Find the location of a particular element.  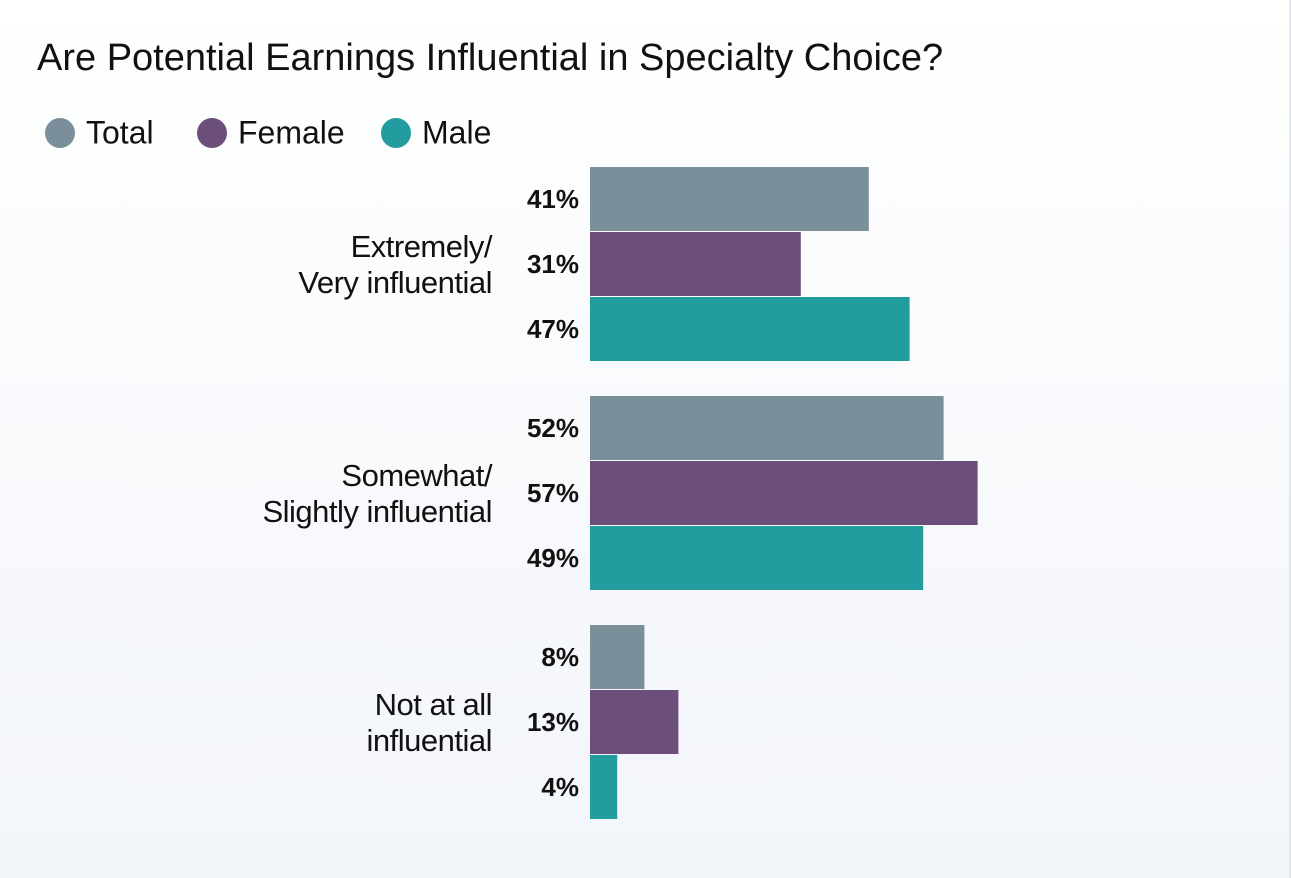

value-label: 52% is located at coordinates (553, 428).